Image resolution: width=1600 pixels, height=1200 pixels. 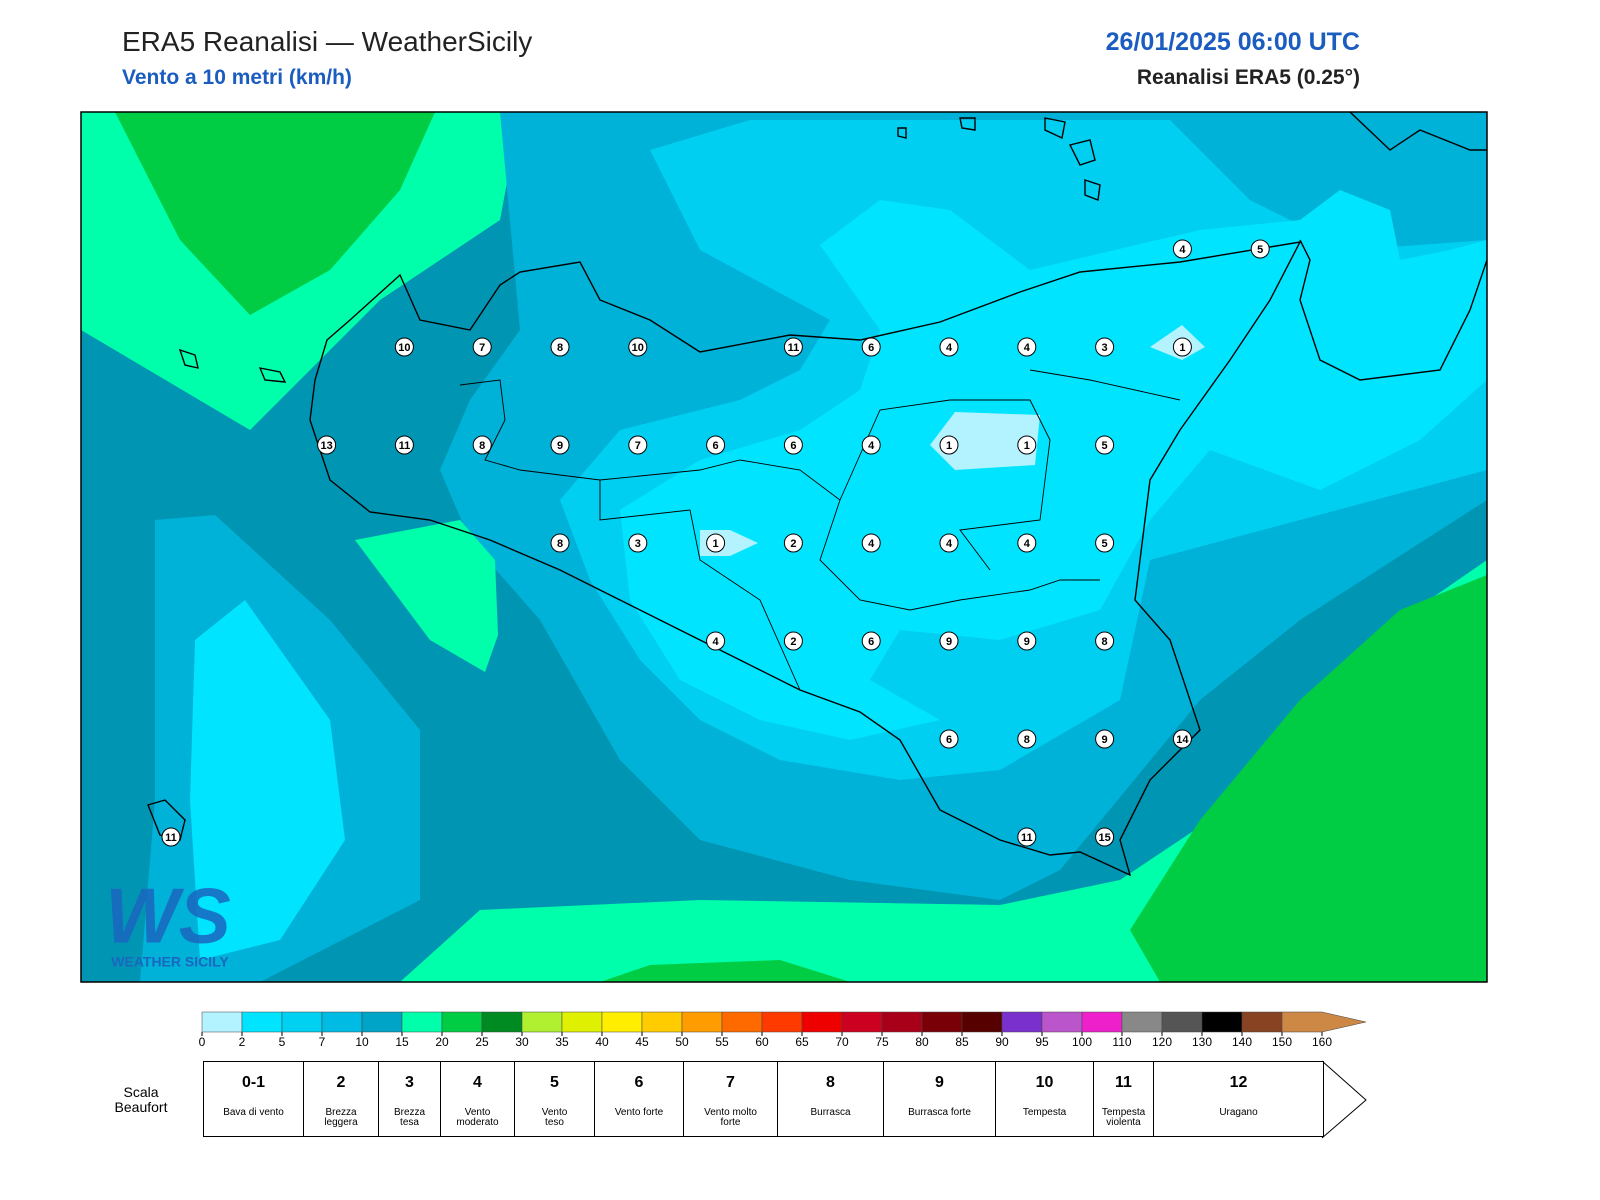 I want to click on colorbar-tick-label: 65, so click(x=802, y=1042).